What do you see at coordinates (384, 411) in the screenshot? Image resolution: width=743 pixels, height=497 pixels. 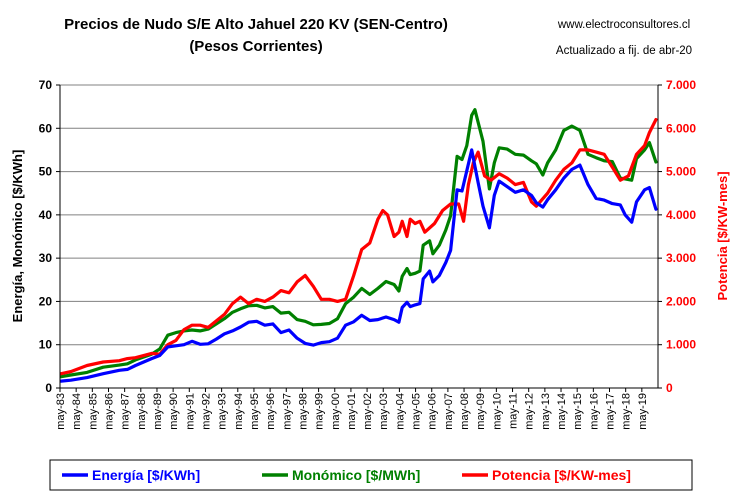 I see `x-tick-label: may-03` at bounding box center [384, 411].